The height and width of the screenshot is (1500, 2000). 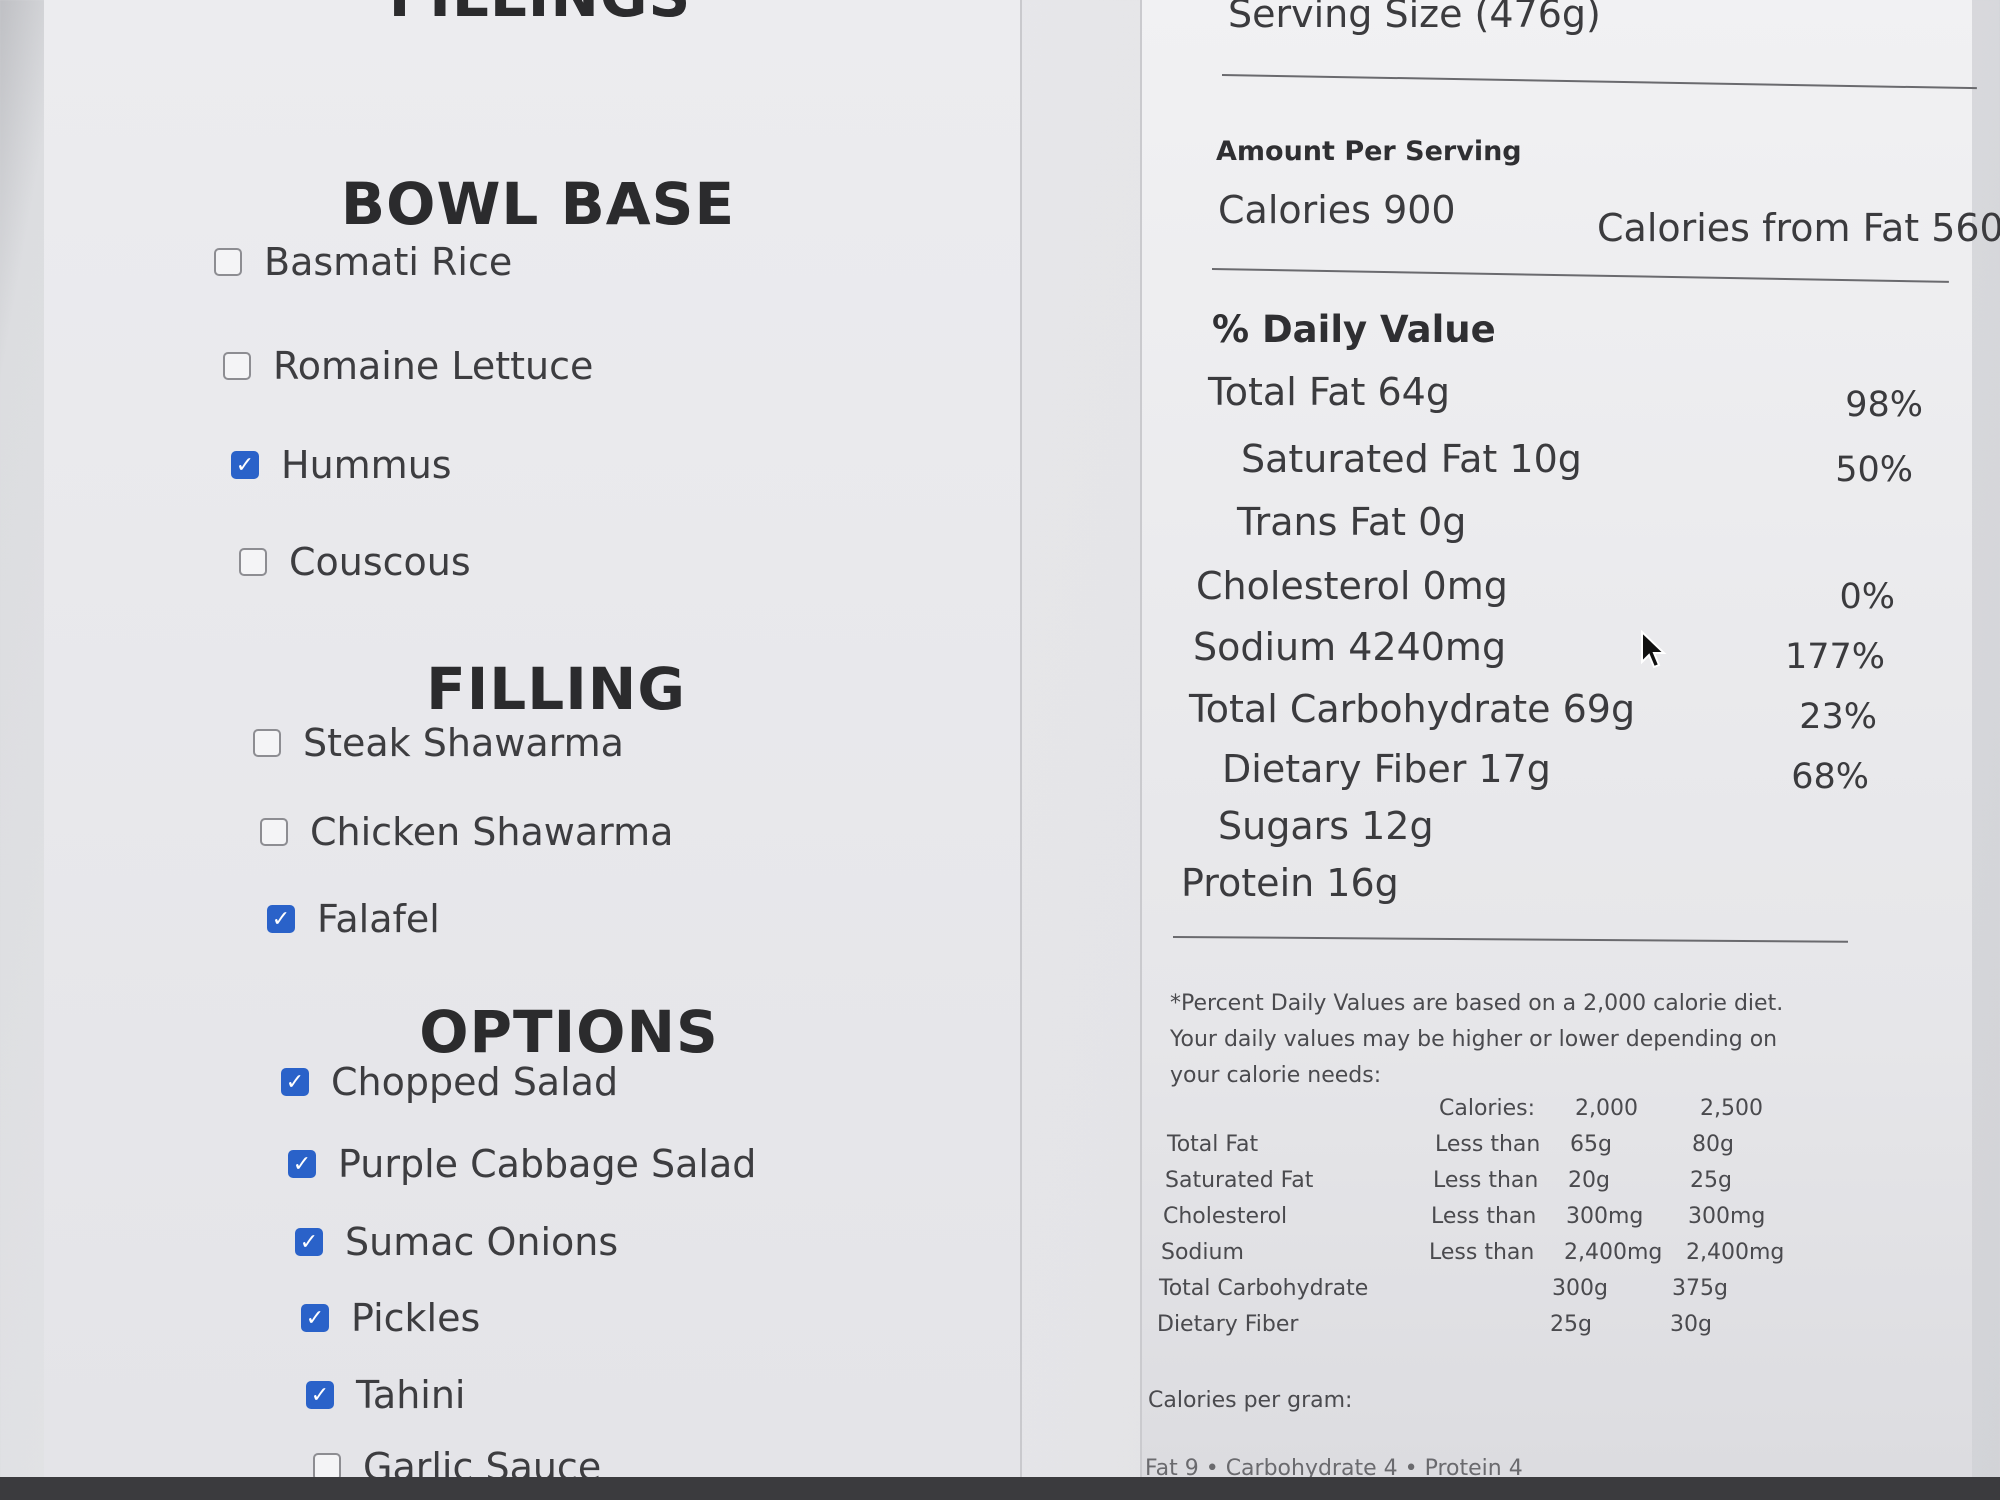 I want to click on nutrient-label: Total Fat 64g, so click(x=1329, y=392).